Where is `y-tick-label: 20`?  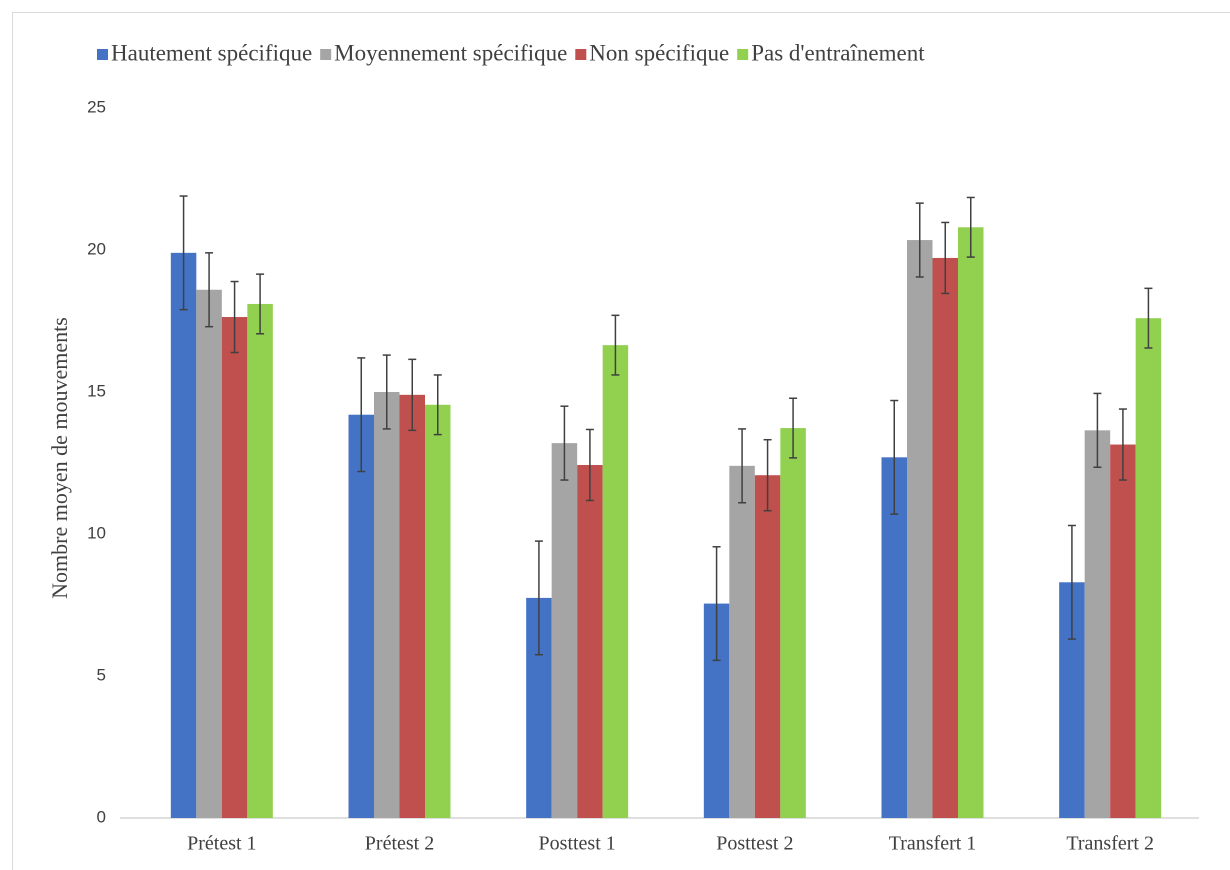 y-tick-label: 20 is located at coordinates (96, 248).